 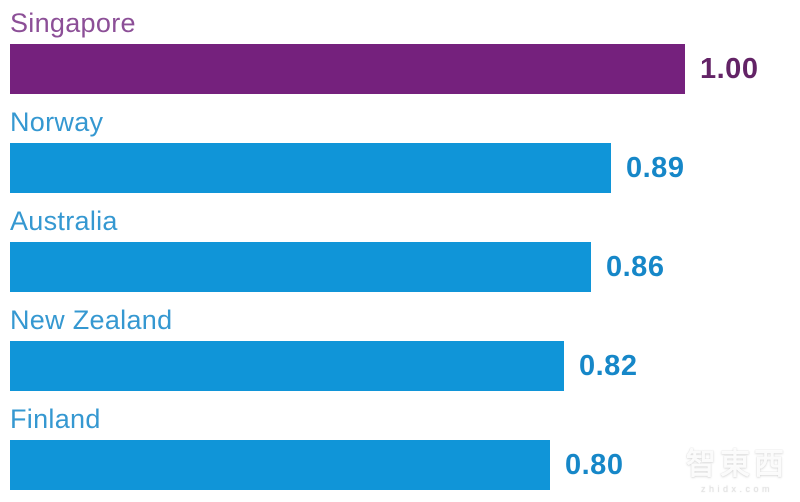 What do you see at coordinates (655, 167) in the screenshot?
I see `value-label: 0.89` at bounding box center [655, 167].